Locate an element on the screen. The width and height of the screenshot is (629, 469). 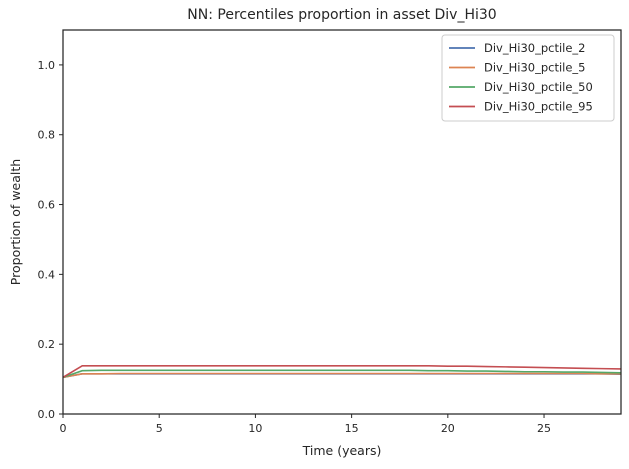
x-tick-label: 10 is located at coordinates (255, 428).